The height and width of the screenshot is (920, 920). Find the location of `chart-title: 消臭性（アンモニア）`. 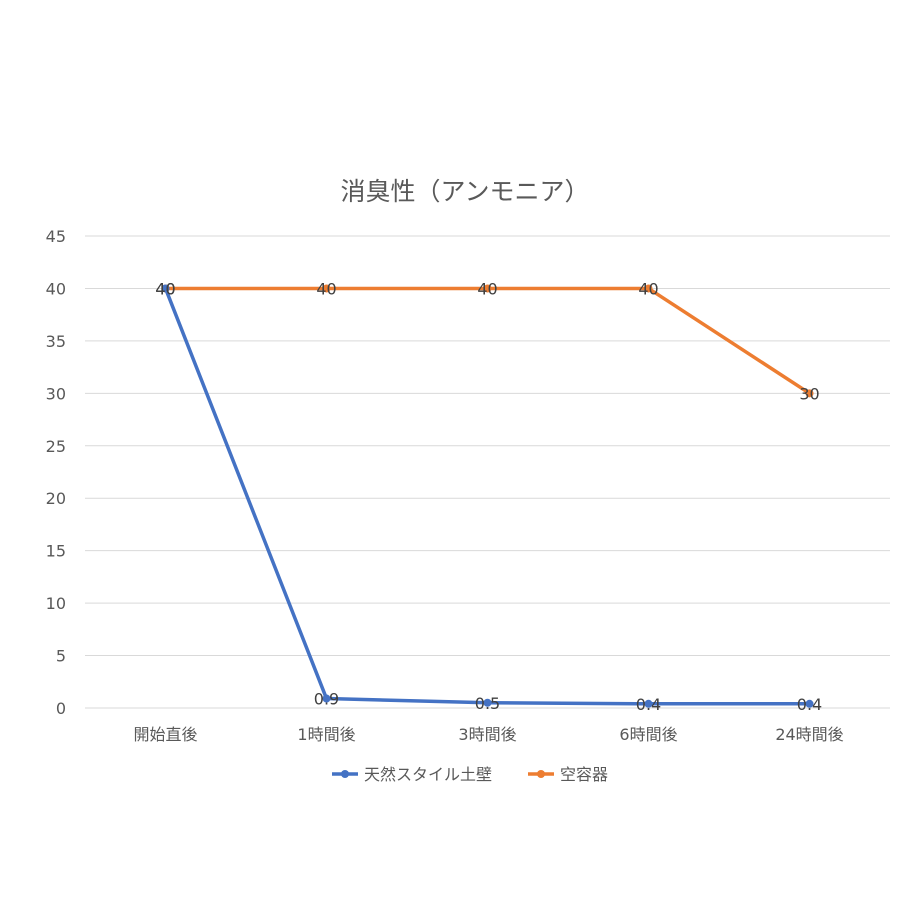

chart-title: 消臭性（アンモニア） is located at coordinates (464, 191).